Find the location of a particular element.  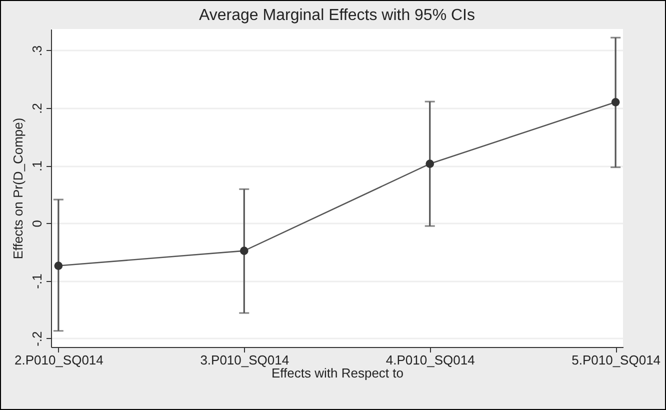

y-tick-label: 0 is located at coordinates (37, 224).